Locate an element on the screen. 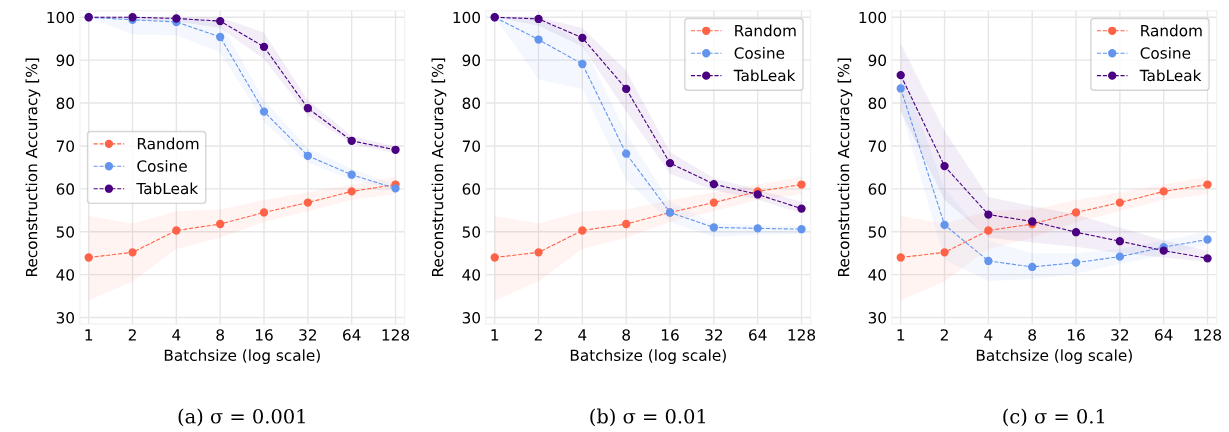 The width and height of the screenshot is (1229, 432). text: (b) σ = 0.01 is located at coordinates (648, 417).